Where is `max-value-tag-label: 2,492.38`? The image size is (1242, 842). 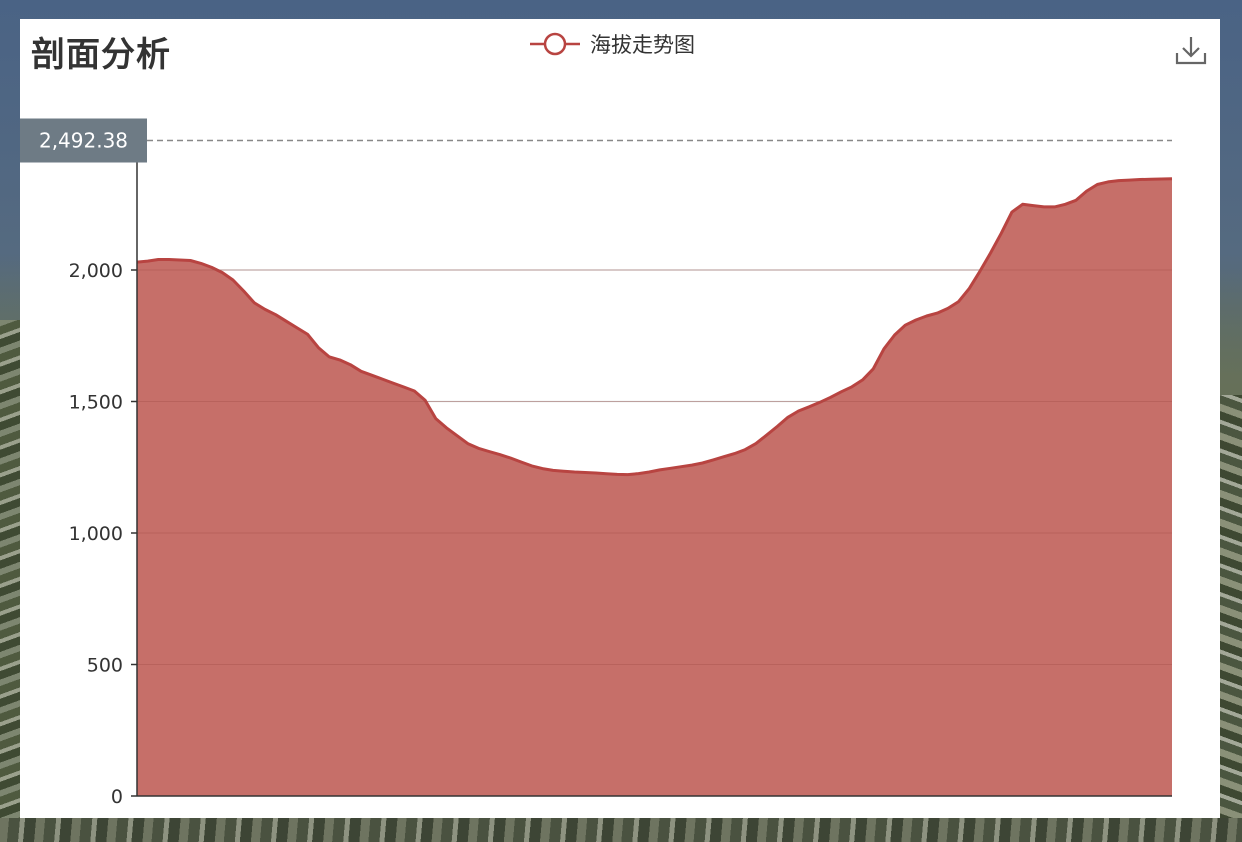
max-value-tag-label: 2,492.38 is located at coordinates (83, 141).